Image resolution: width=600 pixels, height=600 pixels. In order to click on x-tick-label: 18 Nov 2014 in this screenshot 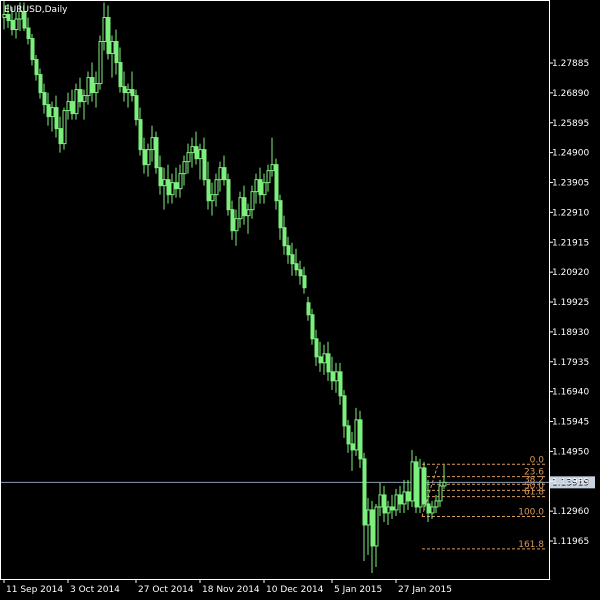, I will do `click(231, 590)`.